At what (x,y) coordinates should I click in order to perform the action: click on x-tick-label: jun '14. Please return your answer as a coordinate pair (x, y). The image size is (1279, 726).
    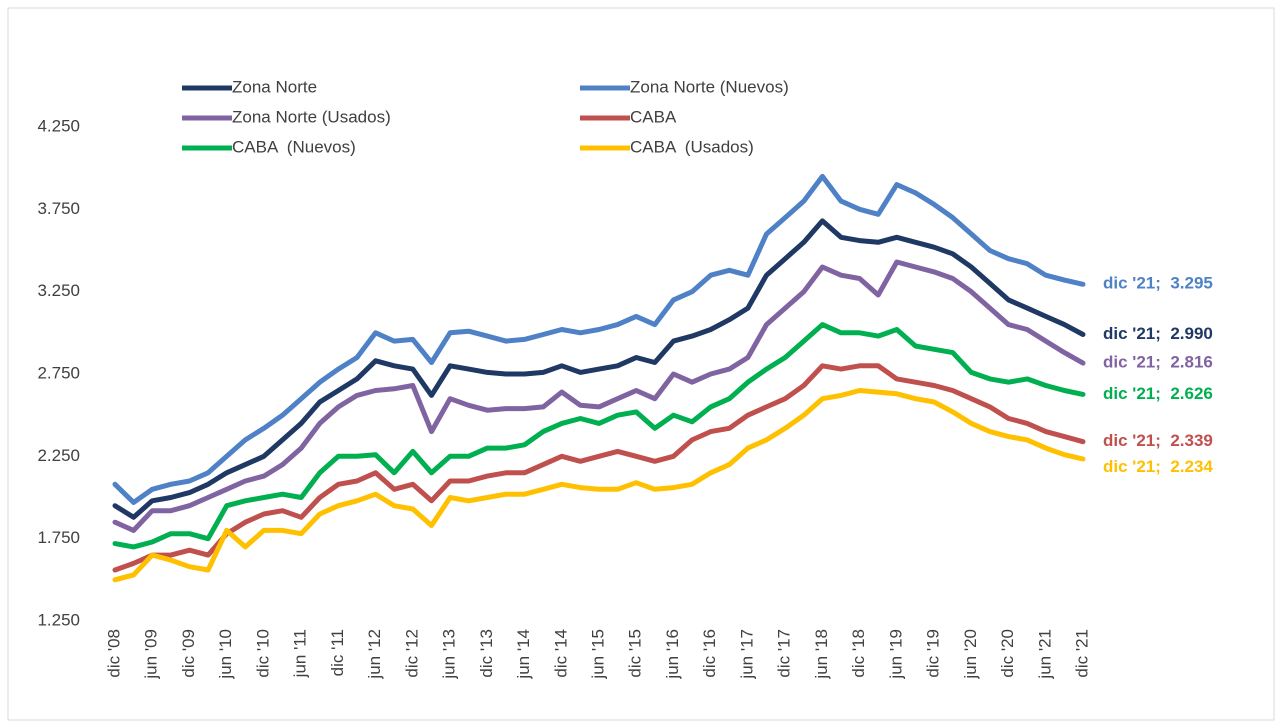
    Looking at the image, I should click on (523, 654).